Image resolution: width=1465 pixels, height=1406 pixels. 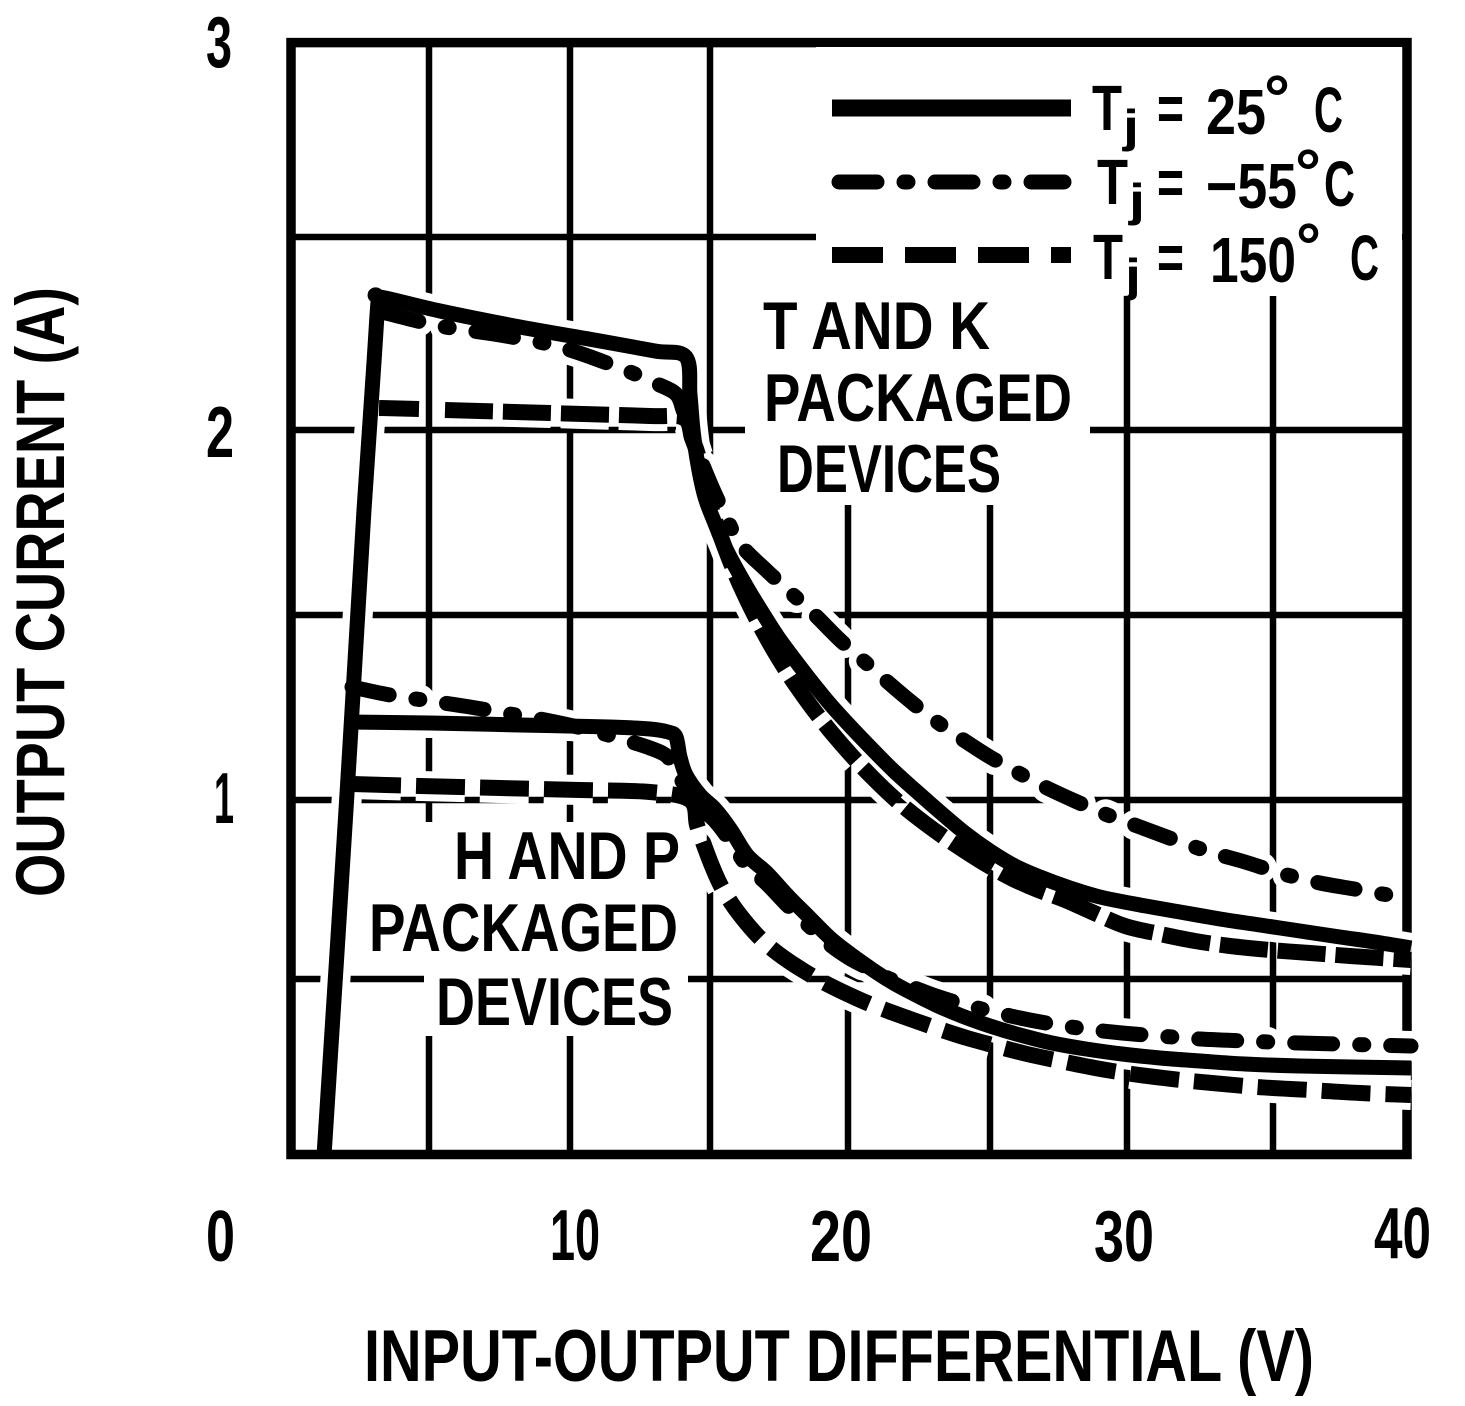 I want to click on svg-text: 1, so click(x=224, y=799).